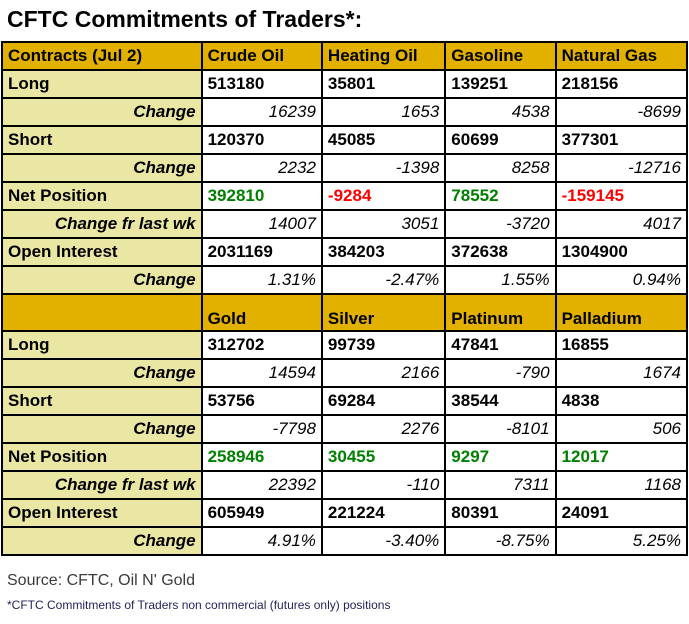 Image resolution: width=689 pixels, height=624 pixels. I want to click on table-row: Change fr last wk 22392 -110 7311 1168, so click(345, 485).